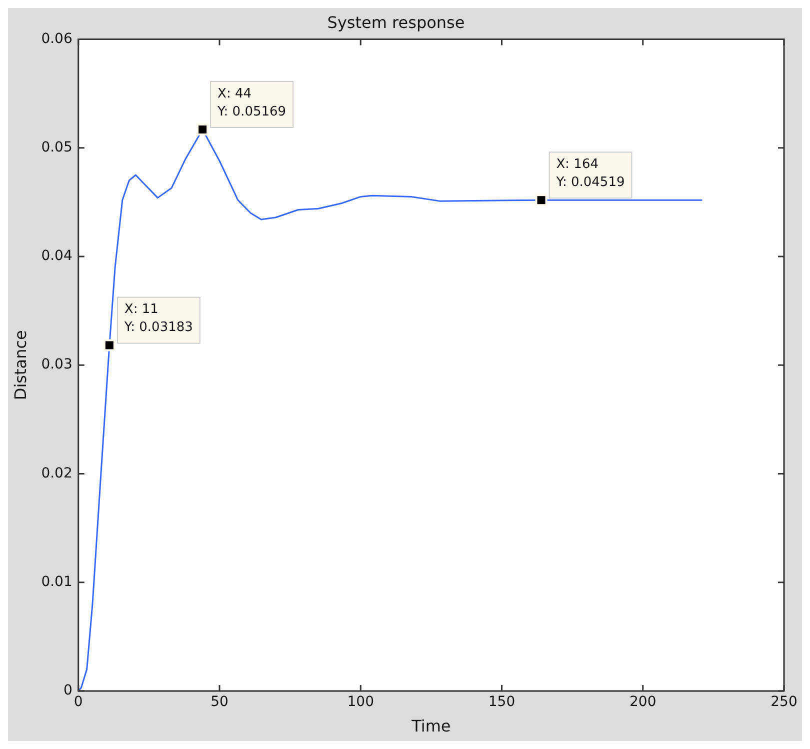  I want to click on chart-title: System response, so click(396, 22).